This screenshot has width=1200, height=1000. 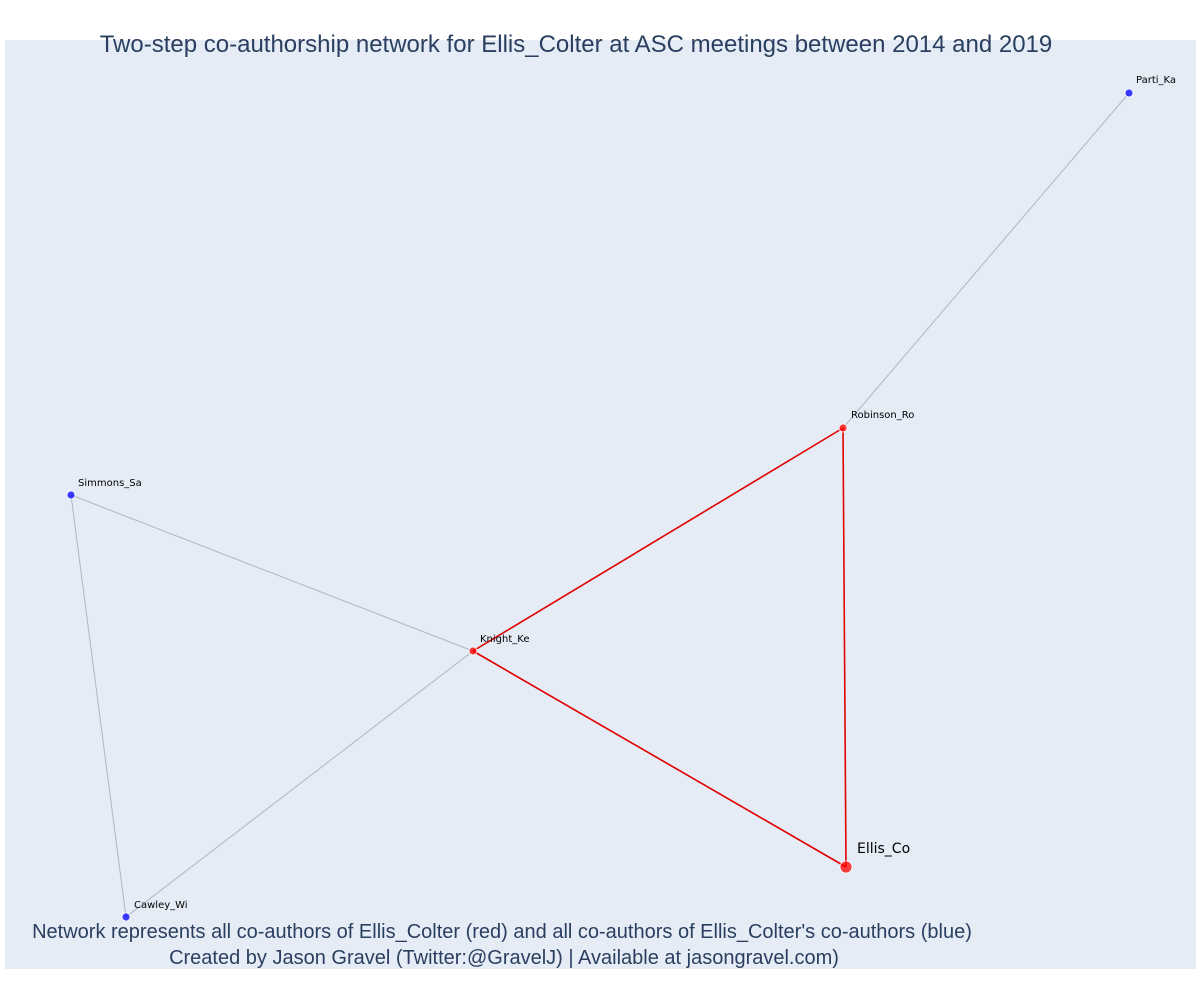 What do you see at coordinates (299, 784) in the screenshot?
I see `edge-knight-cawley` at bounding box center [299, 784].